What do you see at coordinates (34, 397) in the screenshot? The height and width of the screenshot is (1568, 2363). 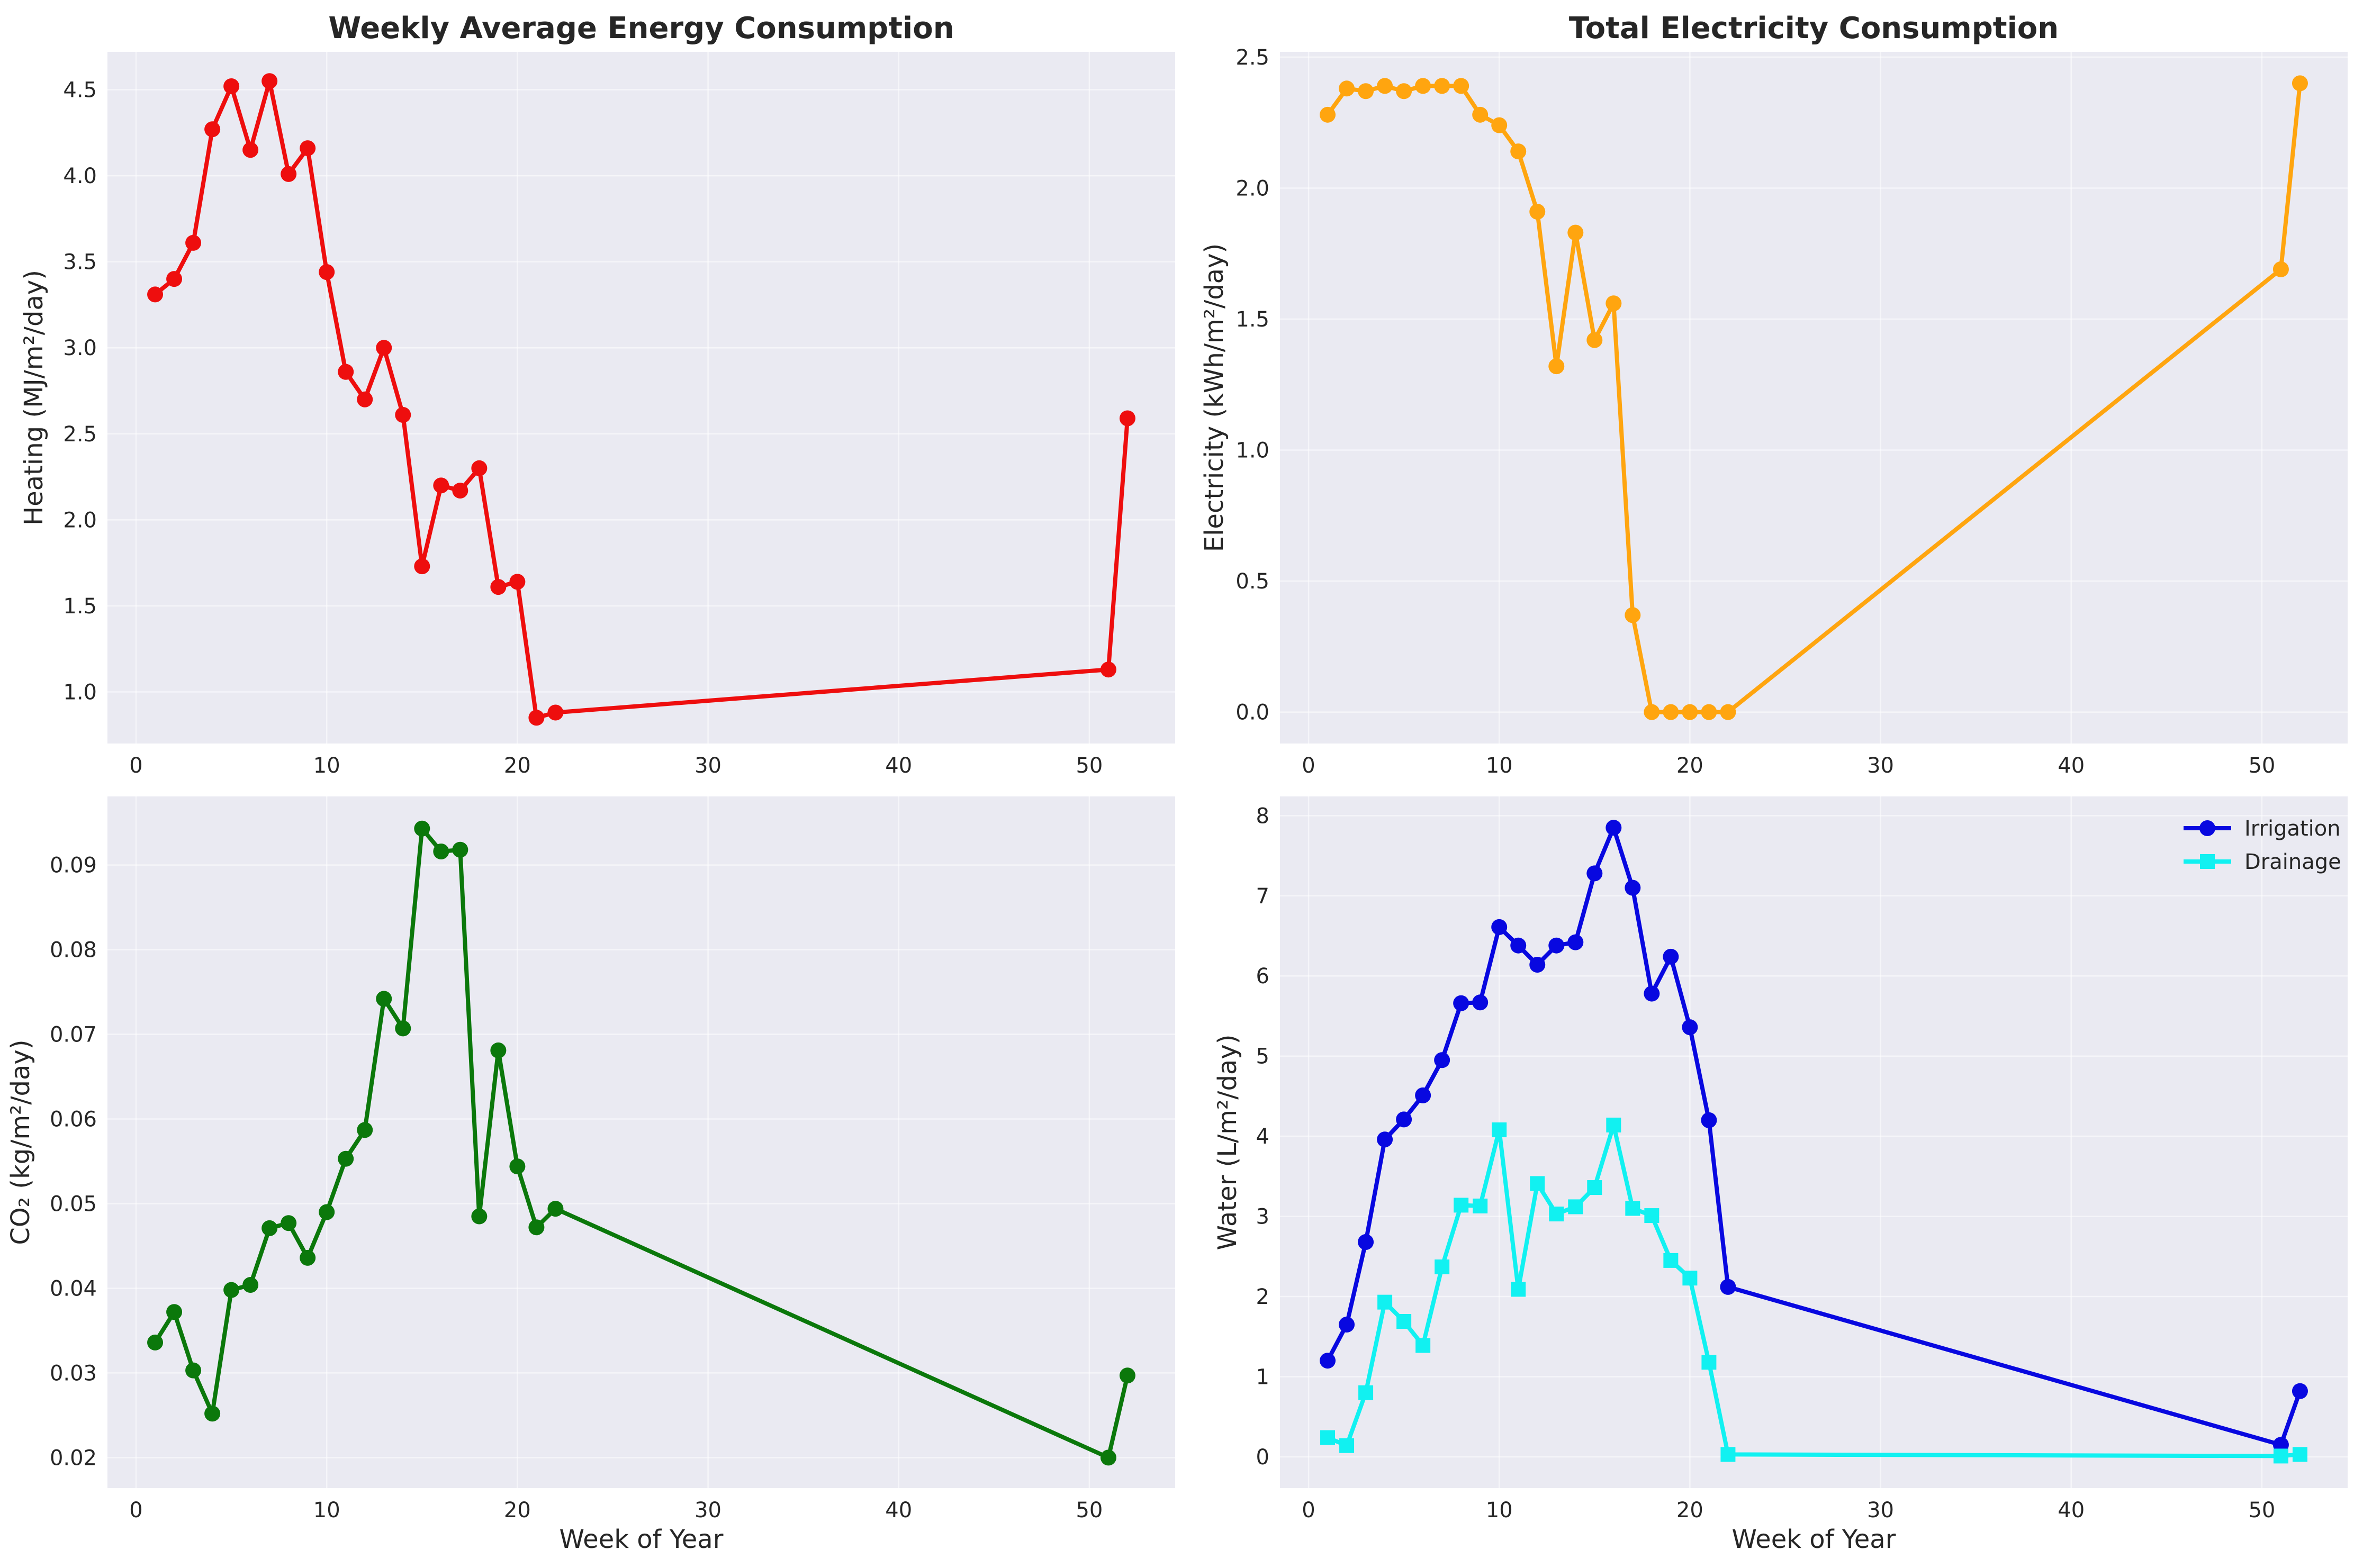 I see `y-axis-label: Heating (MJ/m²/day)` at bounding box center [34, 397].